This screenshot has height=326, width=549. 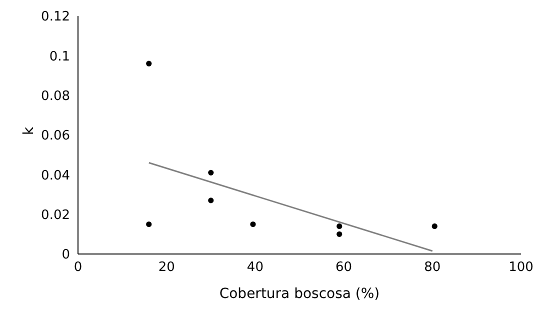 What do you see at coordinates (78, 268) in the screenshot?
I see `x-tick-label: 0` at bounding box center [78, 268].